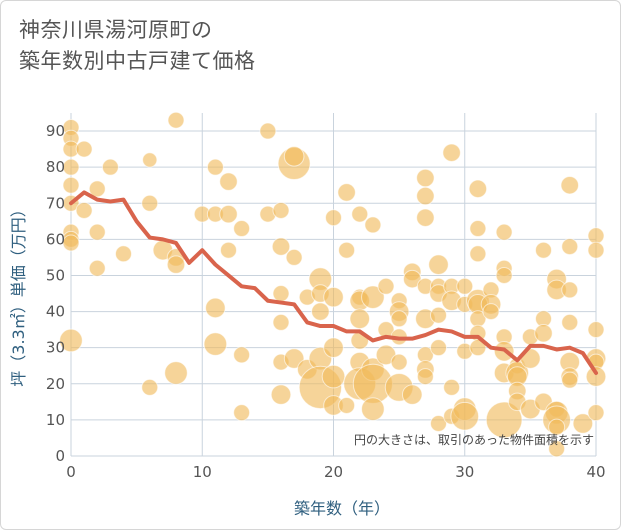 This screenshot has width=621, height=530. I want to click on y-axis-ticks: 0 10 20 30 40 50 60 70 80 90, so click(55, 293).